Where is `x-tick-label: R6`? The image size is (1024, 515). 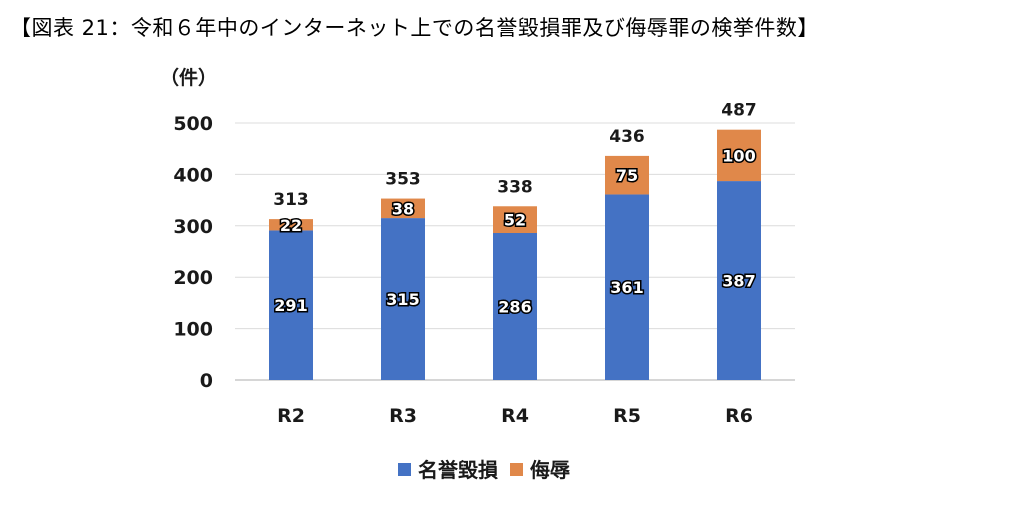
x-tick-label: R6 is located at coordinates (739, 416).